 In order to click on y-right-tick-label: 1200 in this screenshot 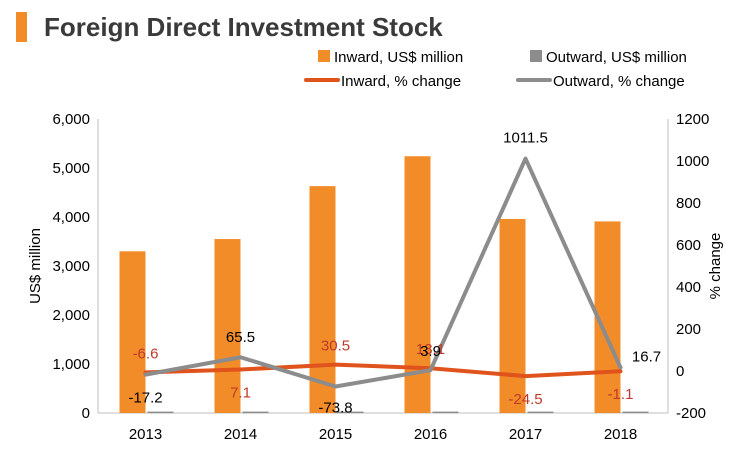, I will do `click(692, 119)`.